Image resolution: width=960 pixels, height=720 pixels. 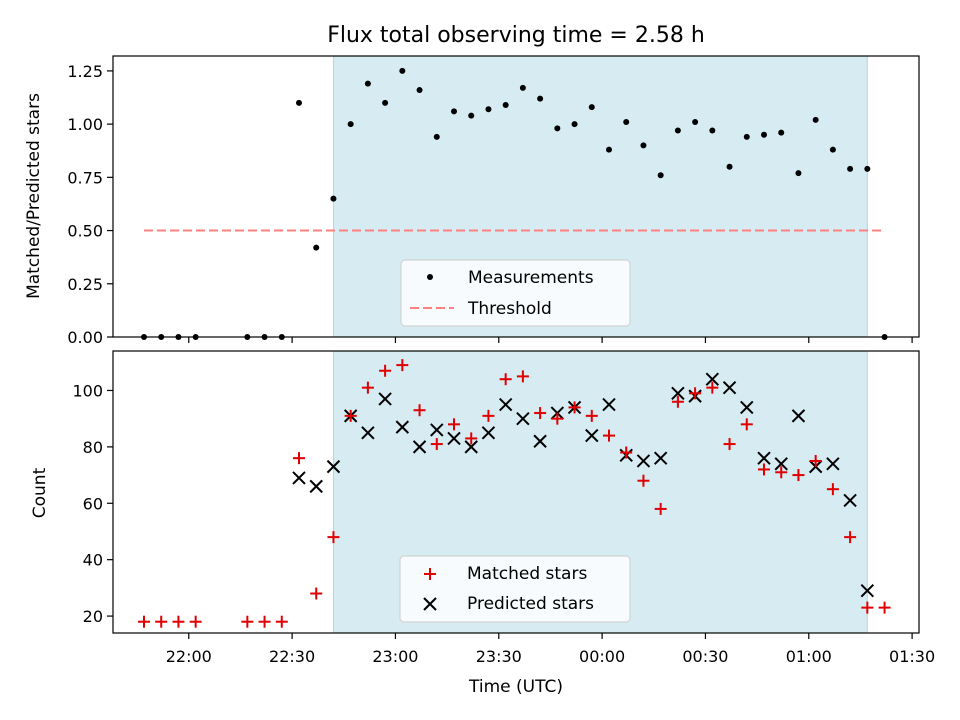 I want to click on top-legend-box, so click(x=515, y=293).